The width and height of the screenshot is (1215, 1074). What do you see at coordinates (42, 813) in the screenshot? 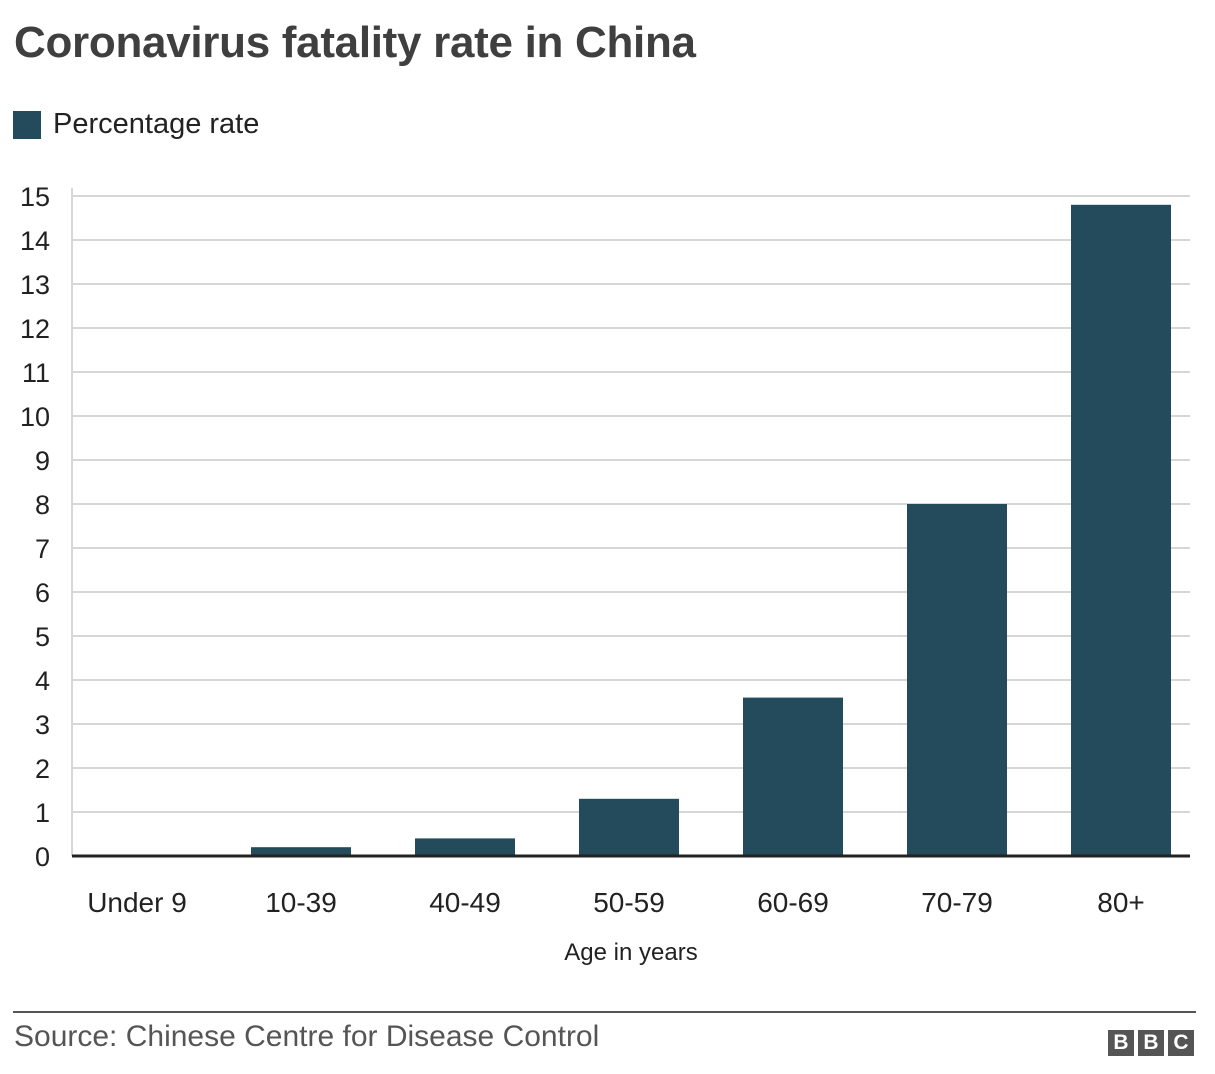
I see `y-tick-label: 1` at bounding box center [42, 813].